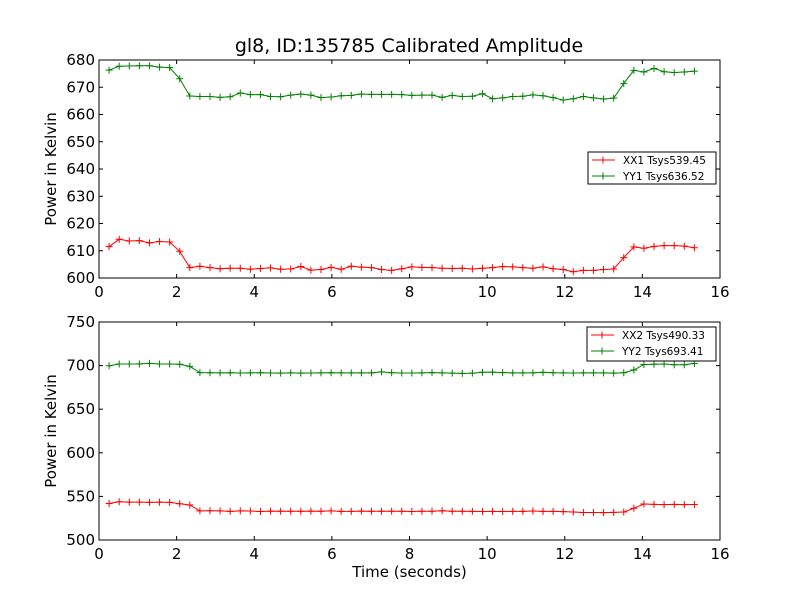  What do you see at coordinates (652, 168) in the screenshot?
I see `legend: XX1 Tsys539.45 YY1 Tsys636.52` at bounding box center [652, 168].